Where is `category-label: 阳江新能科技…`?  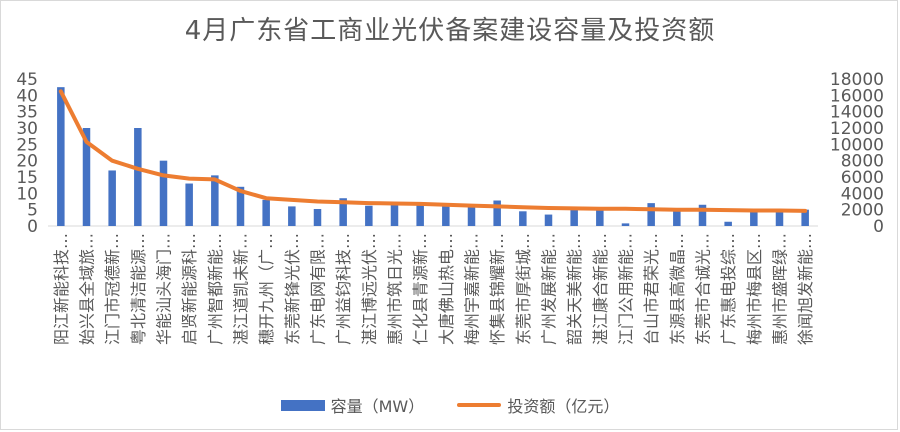 category-label: 阳江新能科技… is located at coordinates (61, 289).